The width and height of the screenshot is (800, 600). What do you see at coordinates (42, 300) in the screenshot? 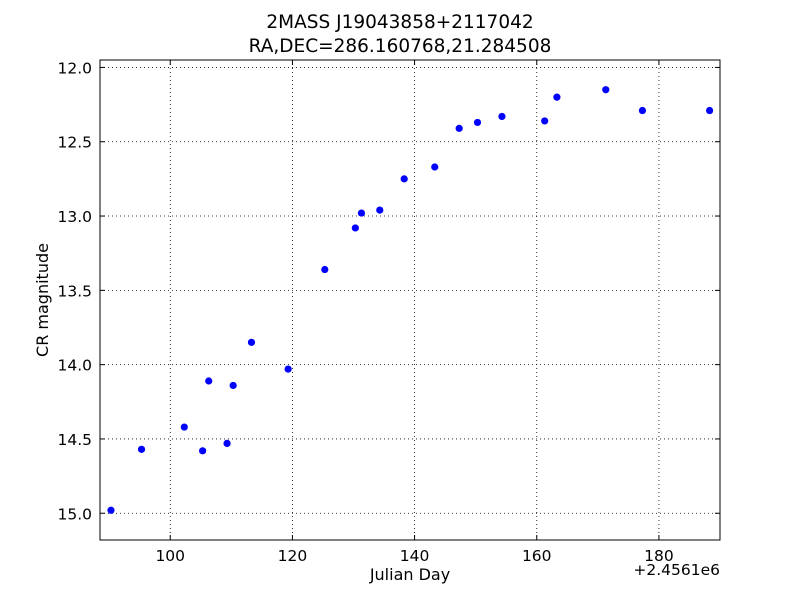
I see `y-axis-label: CR magnitude` at bounding box center [42, 300].